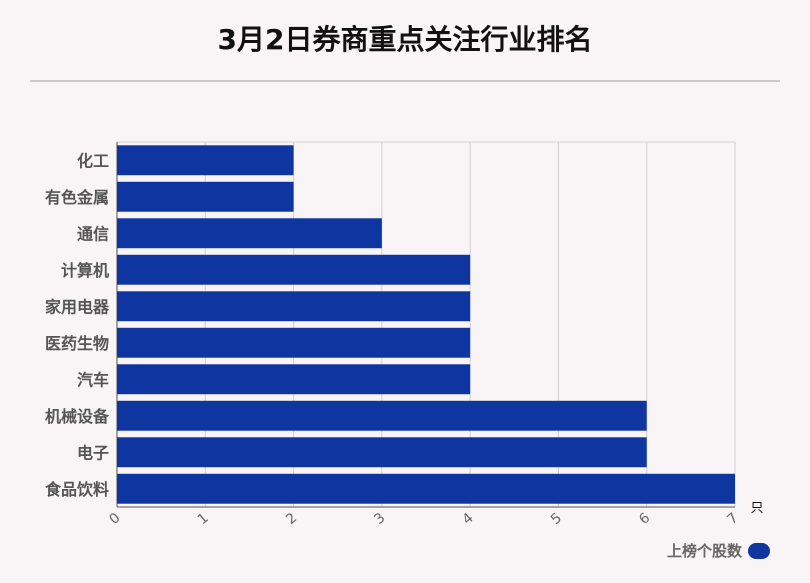  Describe the element at coordinates (85, 270) in the screenshot. I see `category-label: 计算机` at that location.